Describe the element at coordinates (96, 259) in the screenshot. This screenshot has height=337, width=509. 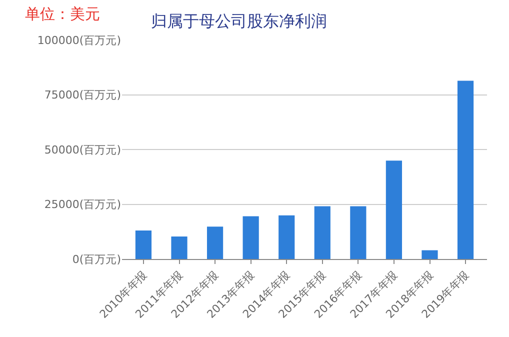
I see `y-tick-label: 0(百万元)` at that location.